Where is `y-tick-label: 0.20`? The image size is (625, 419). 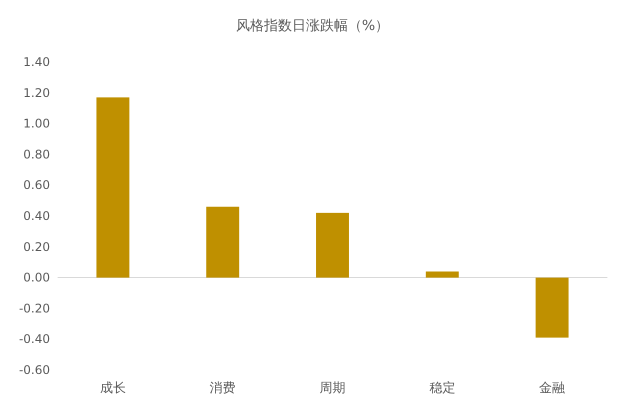 y-tick-label: 0.20 is located at coordinates (36, 247).